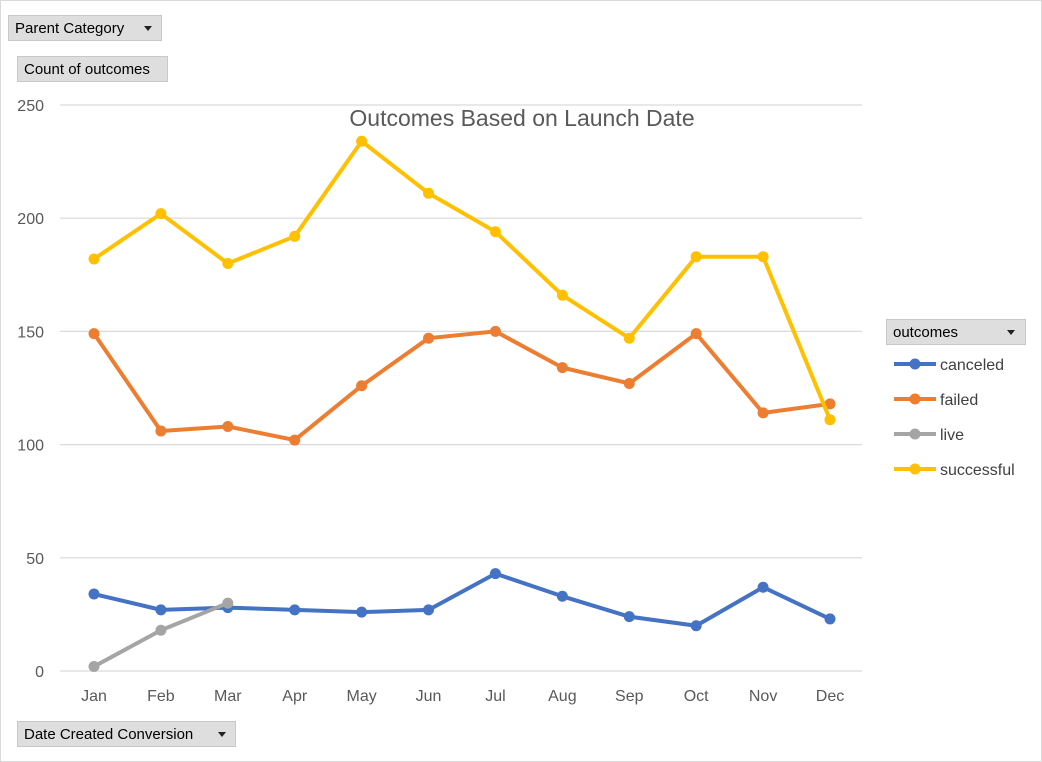 This screenshot has height=762, width=1042. I want to click on y-axis-tick-labels: 0 50 100 150 200 250, so click(30, 389).